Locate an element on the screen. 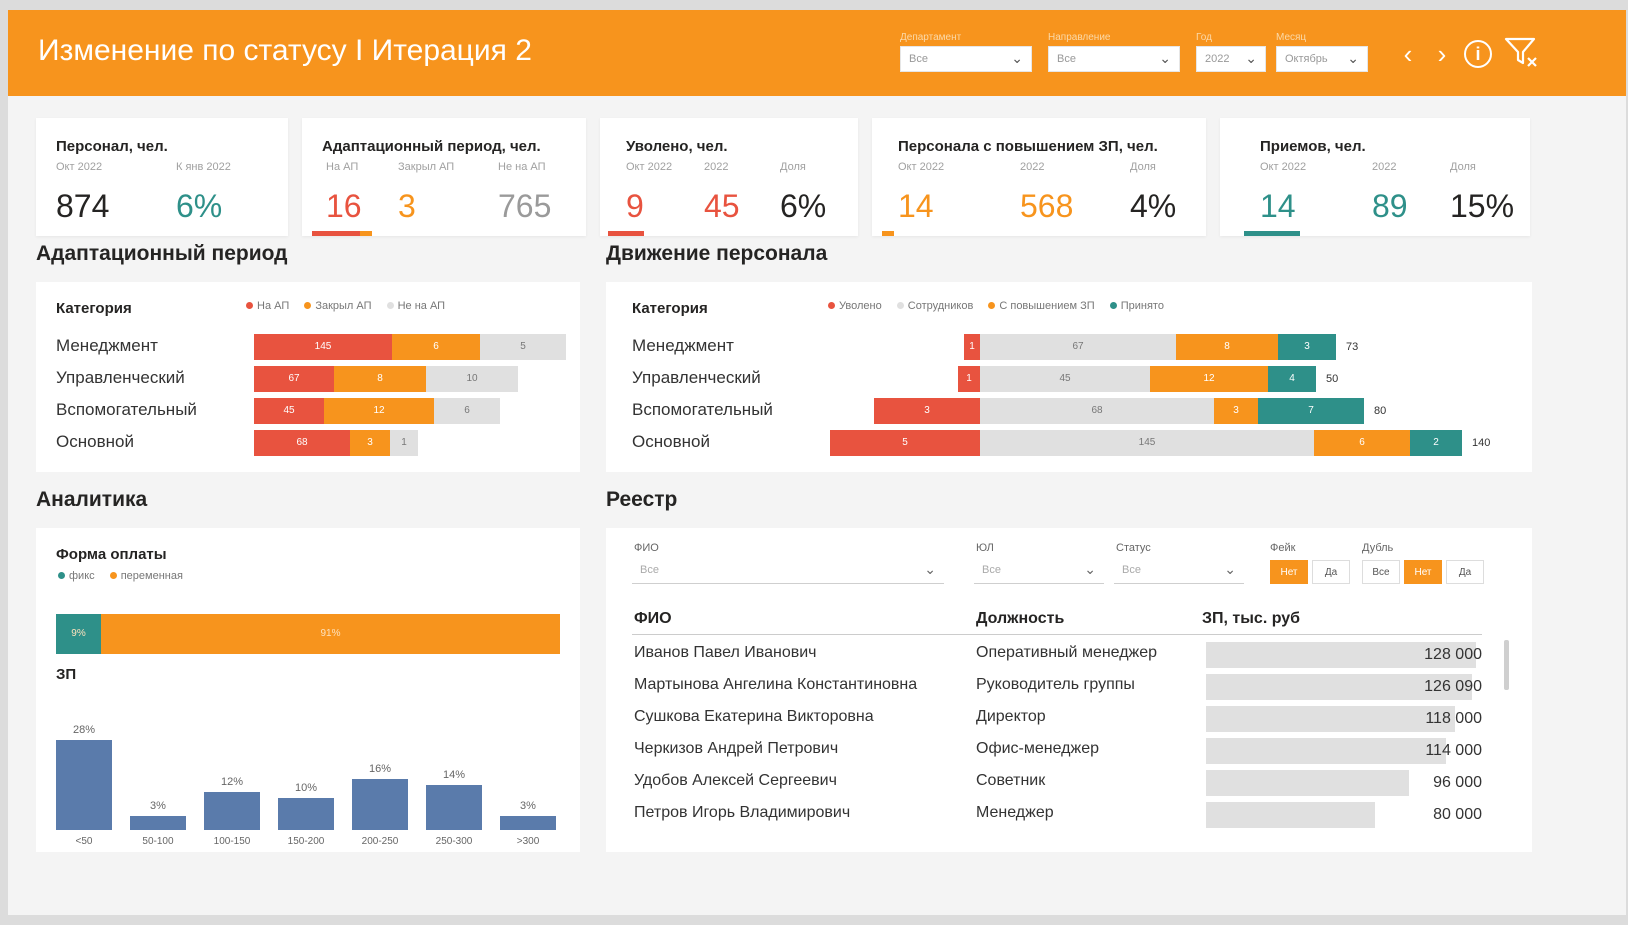 This screenshot has width=1628, height=925. fake-toggle-yes: Да is located at coordinates (1331, 572).